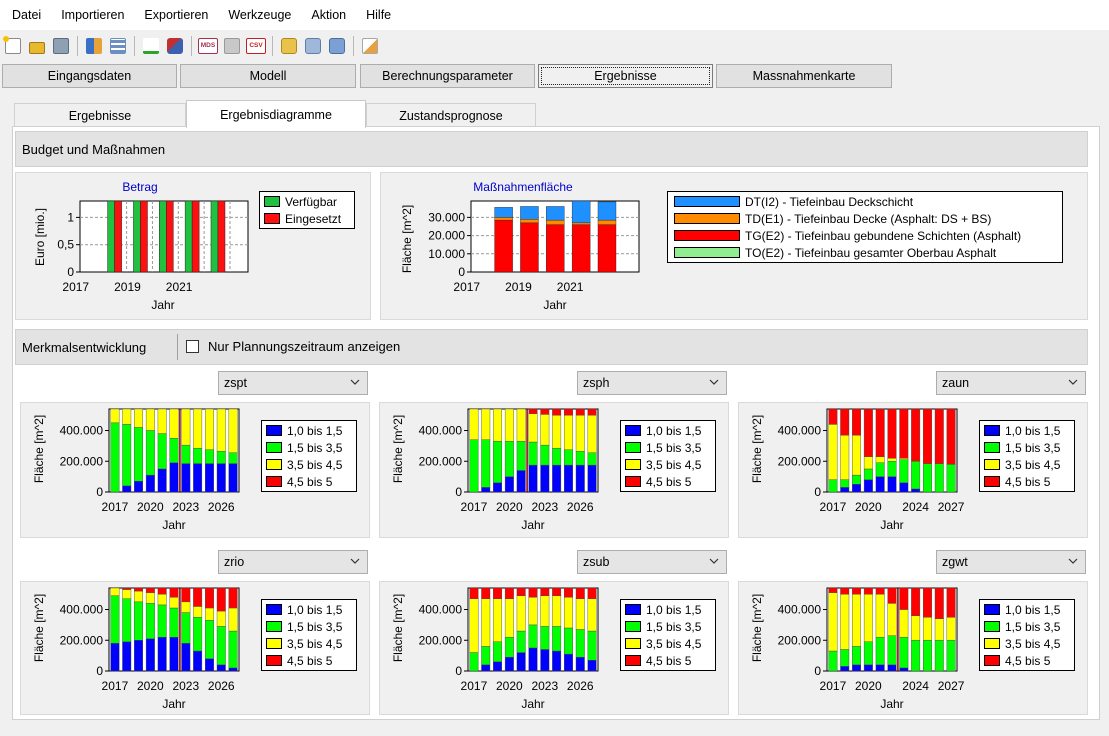 The image size is (1109, 736). Describe the element at coordinates (179, 287) in the screenshot. I see `x-tick-label: 2021` at that location.